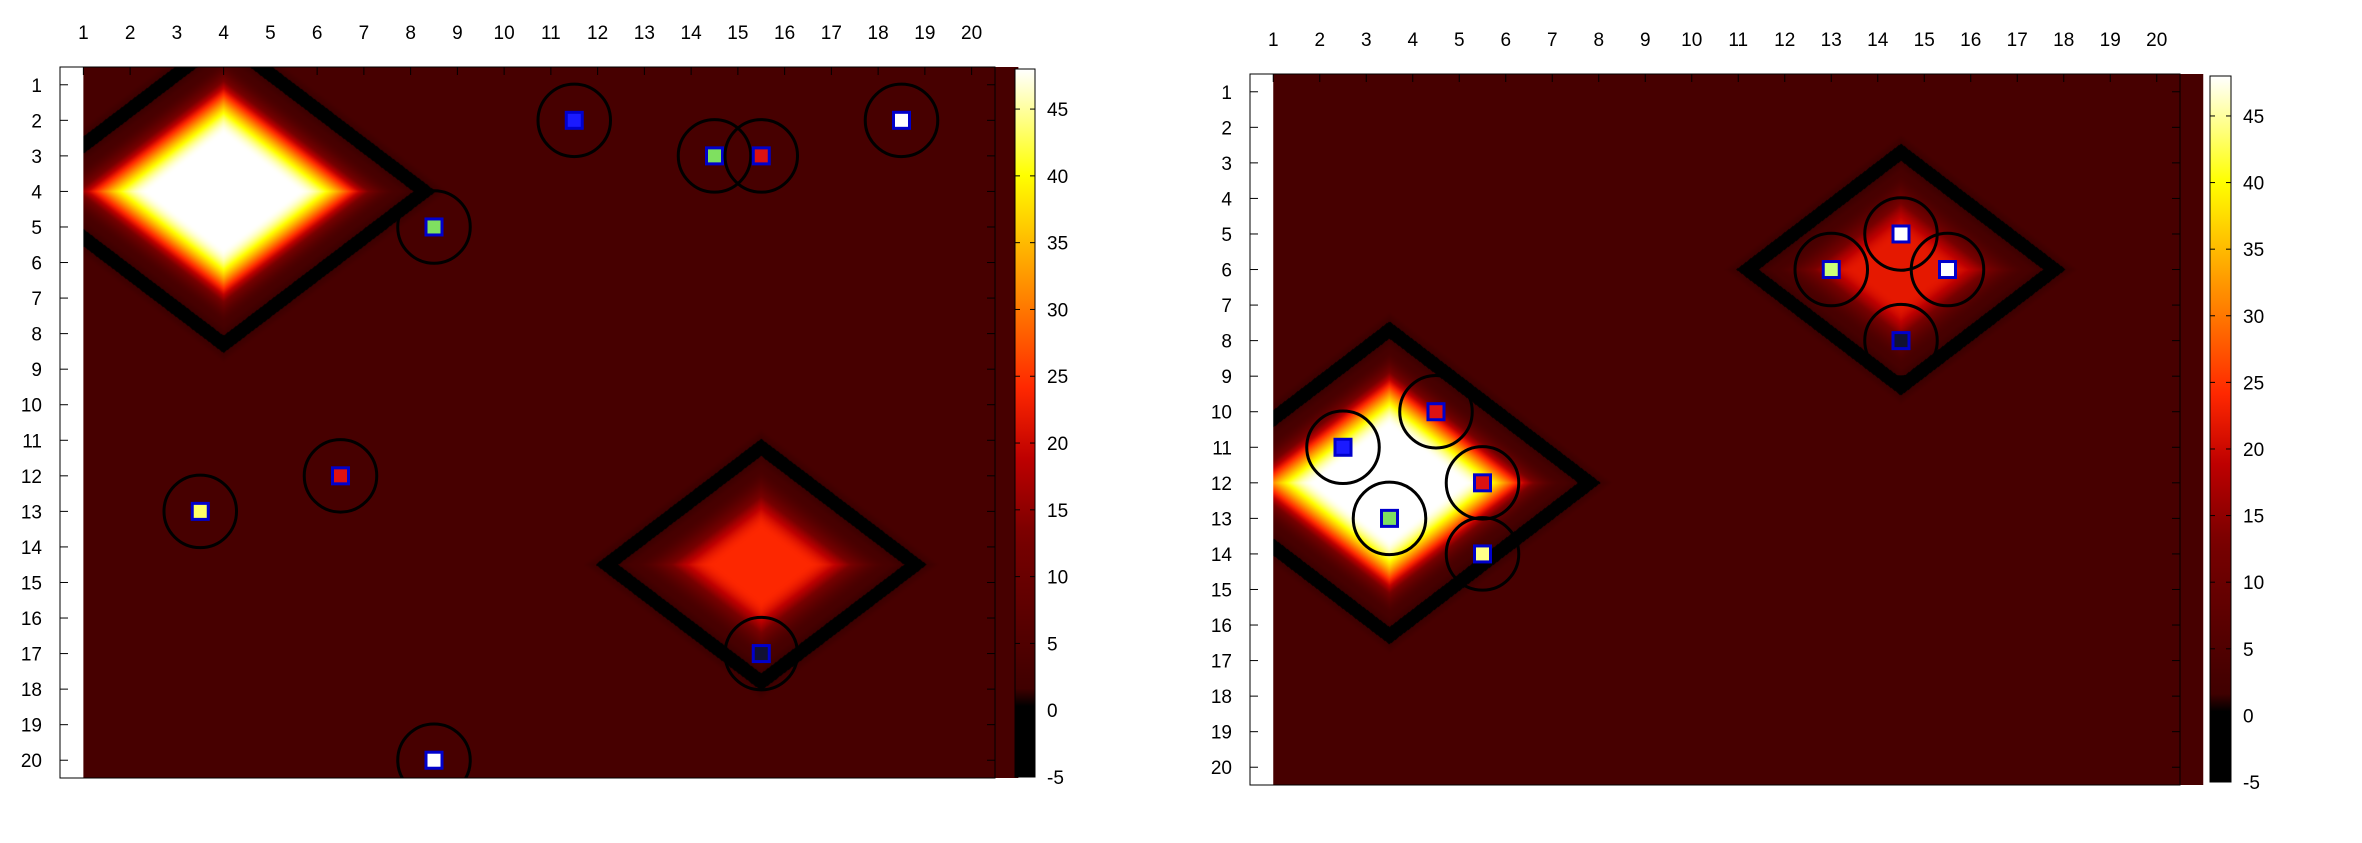 Image resolution: width=2362 pixels, height=843 pixels. I want to click on x-tick-label: 20, so click(2156, 40).